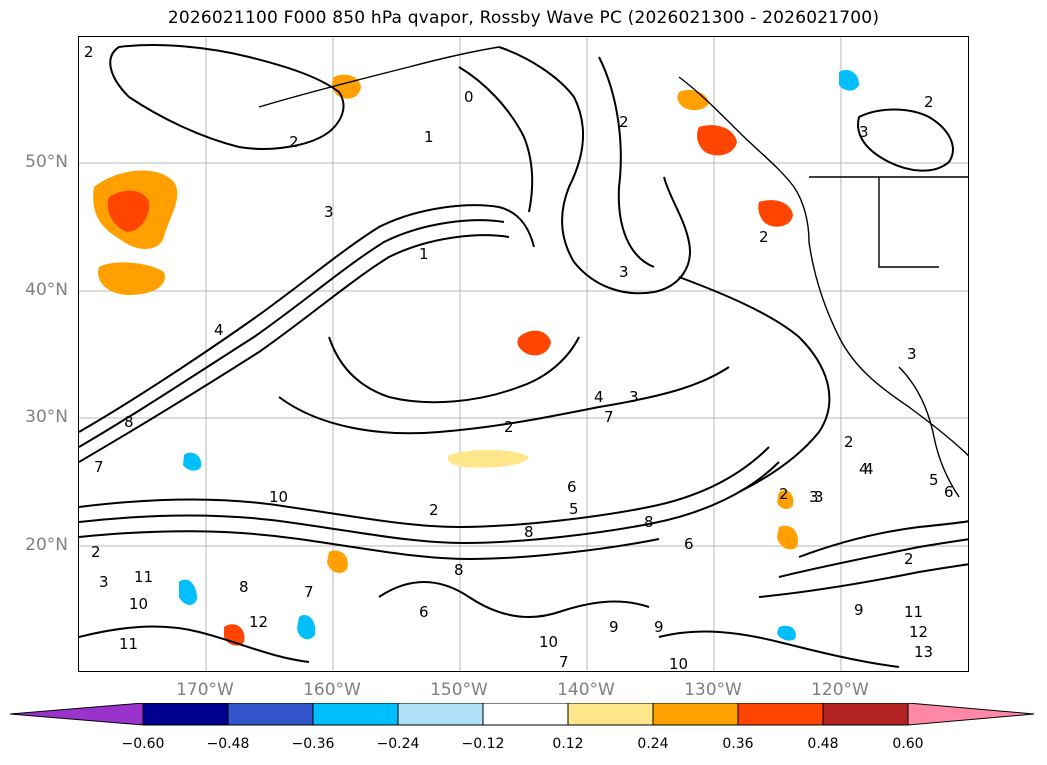 The height and width of the screenshot is (765, 1047). What do you see at coordinates (379, 77) in the screenshot?
I see `alaska-coast` at bounding box center [379, 77].